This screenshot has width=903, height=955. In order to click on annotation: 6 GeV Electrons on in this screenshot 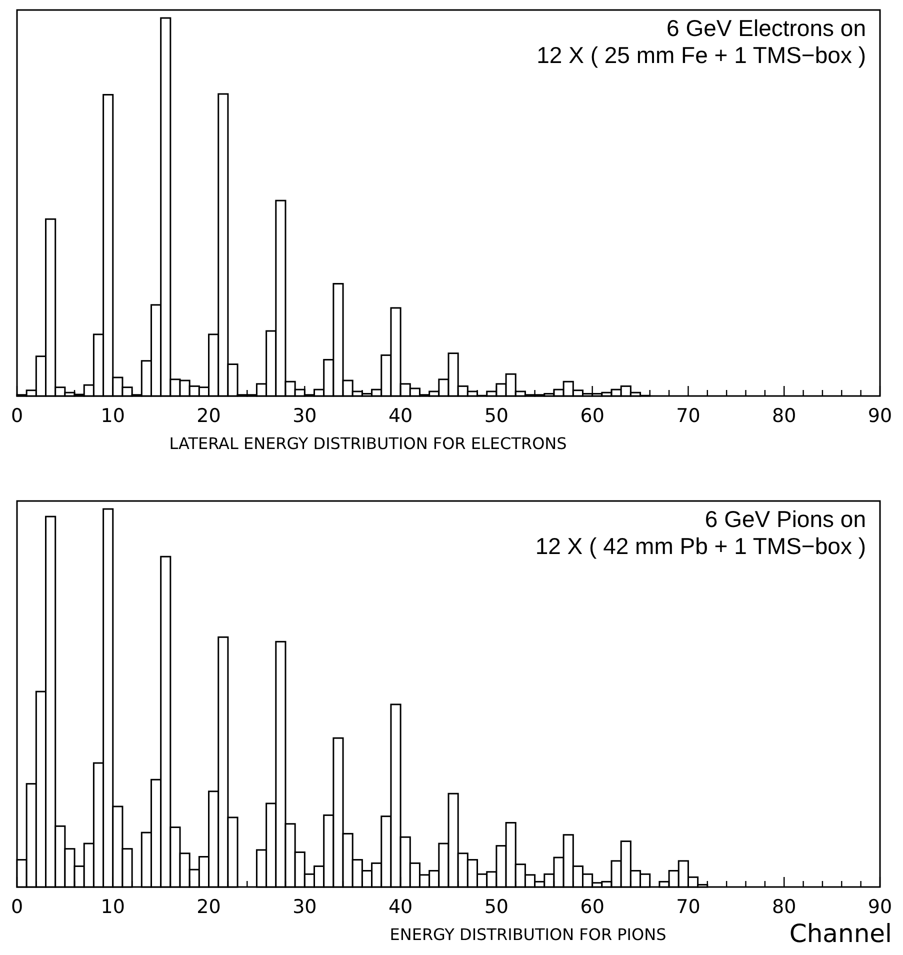, I will do `click(766, 28)`.